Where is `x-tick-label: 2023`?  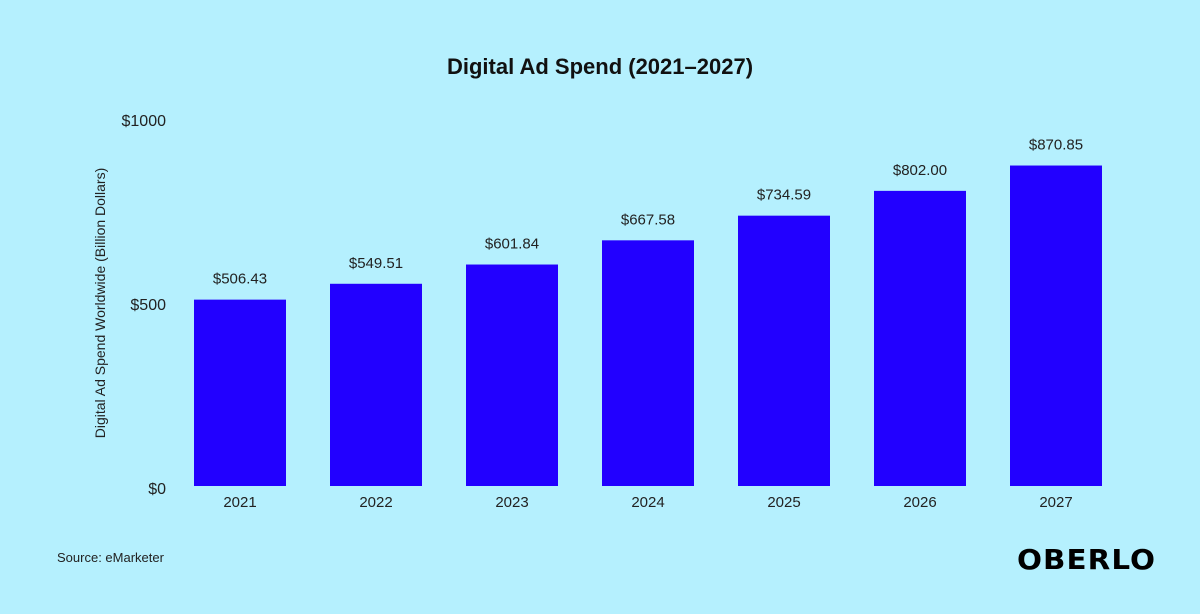
x-tick-label: 2023 is located at coordinates (511, 502).